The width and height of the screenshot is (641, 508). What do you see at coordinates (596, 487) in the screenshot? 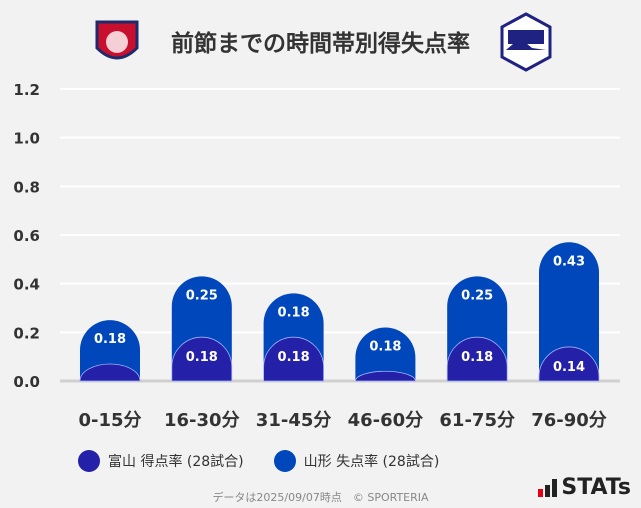
I see `brand-text: STATs` at bounding box center [596, 487].